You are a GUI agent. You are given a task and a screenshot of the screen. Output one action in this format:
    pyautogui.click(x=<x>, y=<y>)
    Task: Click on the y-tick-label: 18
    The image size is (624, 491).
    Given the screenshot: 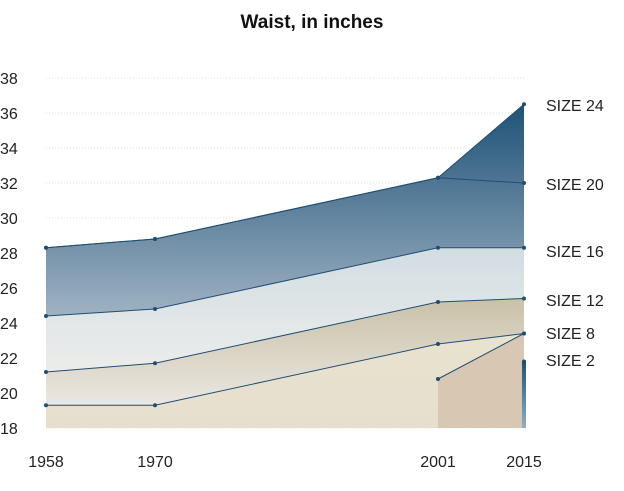 What is the action you would take?
    pyautogui.click(x=9, y=429)
    